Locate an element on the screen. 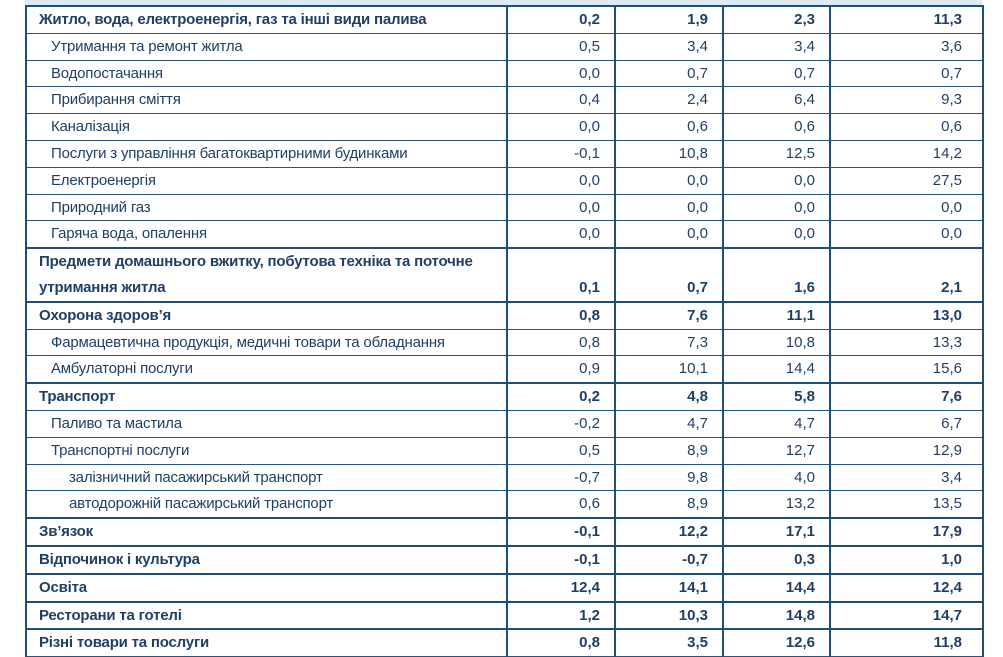  row-value: -0,7 is located at coordinates (561, 477).